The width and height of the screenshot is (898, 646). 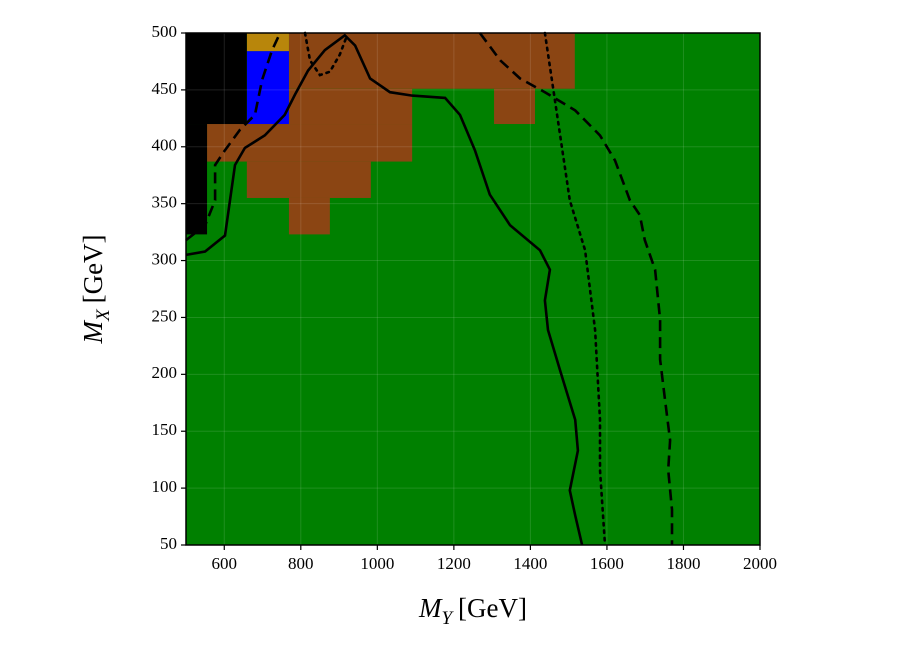 I want to click on y-tick-label: 100, so click(x=165, y=486).